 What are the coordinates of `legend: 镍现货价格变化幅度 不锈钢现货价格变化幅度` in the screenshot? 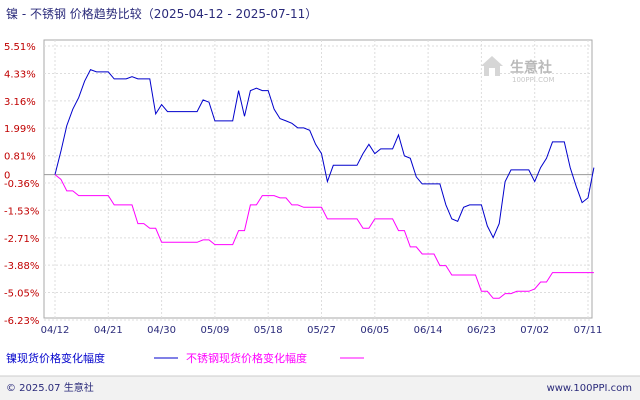 It's located at (185, 358).